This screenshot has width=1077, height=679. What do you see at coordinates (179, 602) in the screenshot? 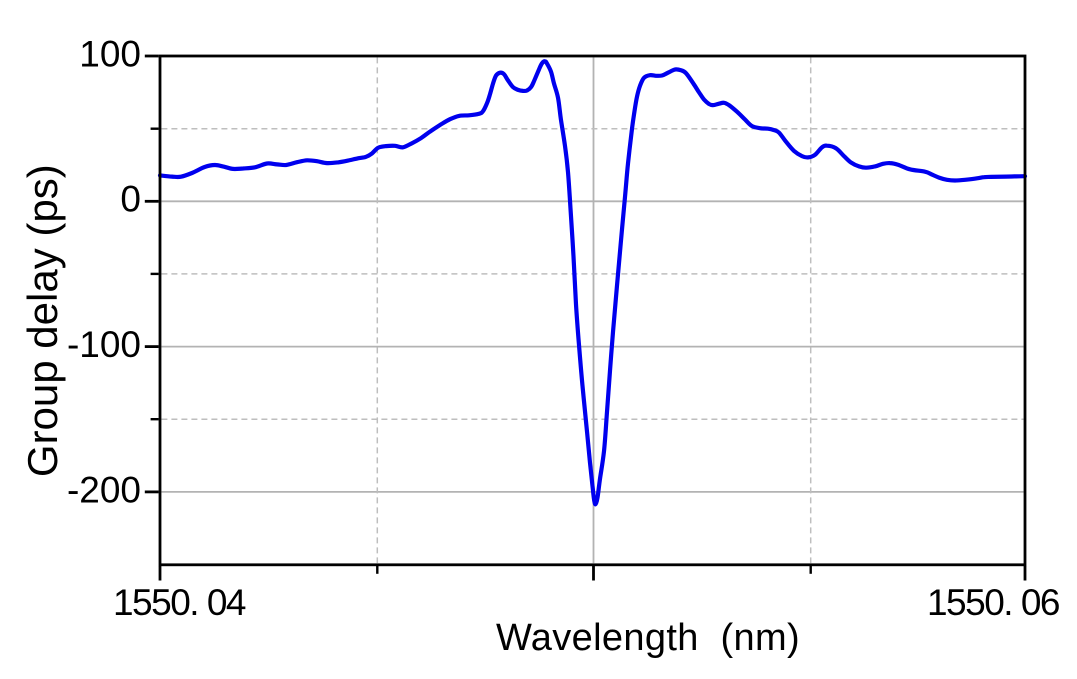
I see `svg-text: 1550. 04` at bounding box center [179, 602].